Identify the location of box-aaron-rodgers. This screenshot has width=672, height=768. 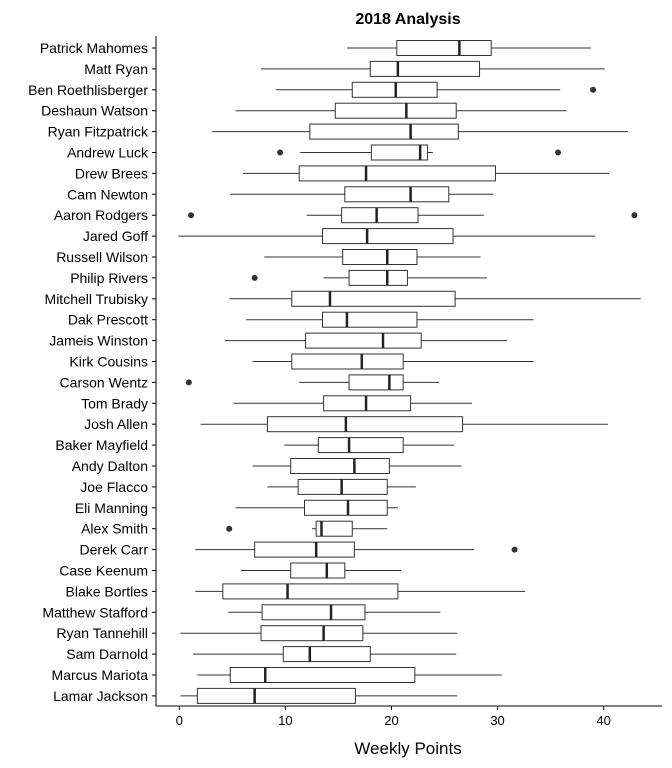
(413, 215).